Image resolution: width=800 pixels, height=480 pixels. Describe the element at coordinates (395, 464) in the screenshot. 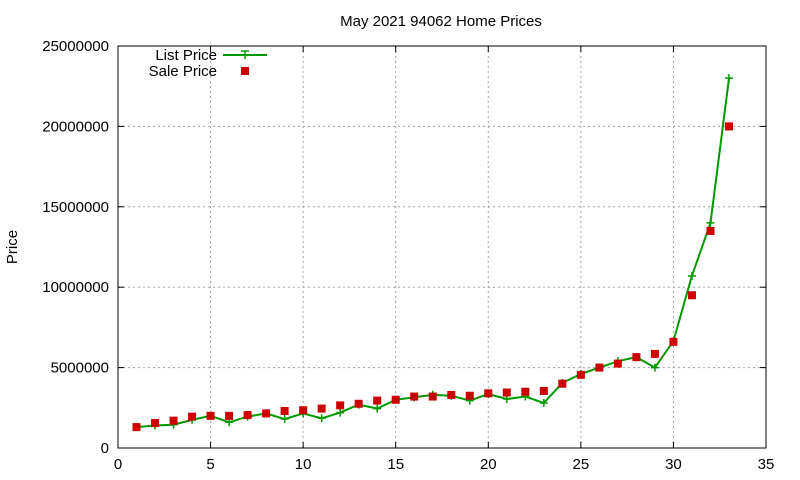

I see `x-tick-label: 15` at that location.